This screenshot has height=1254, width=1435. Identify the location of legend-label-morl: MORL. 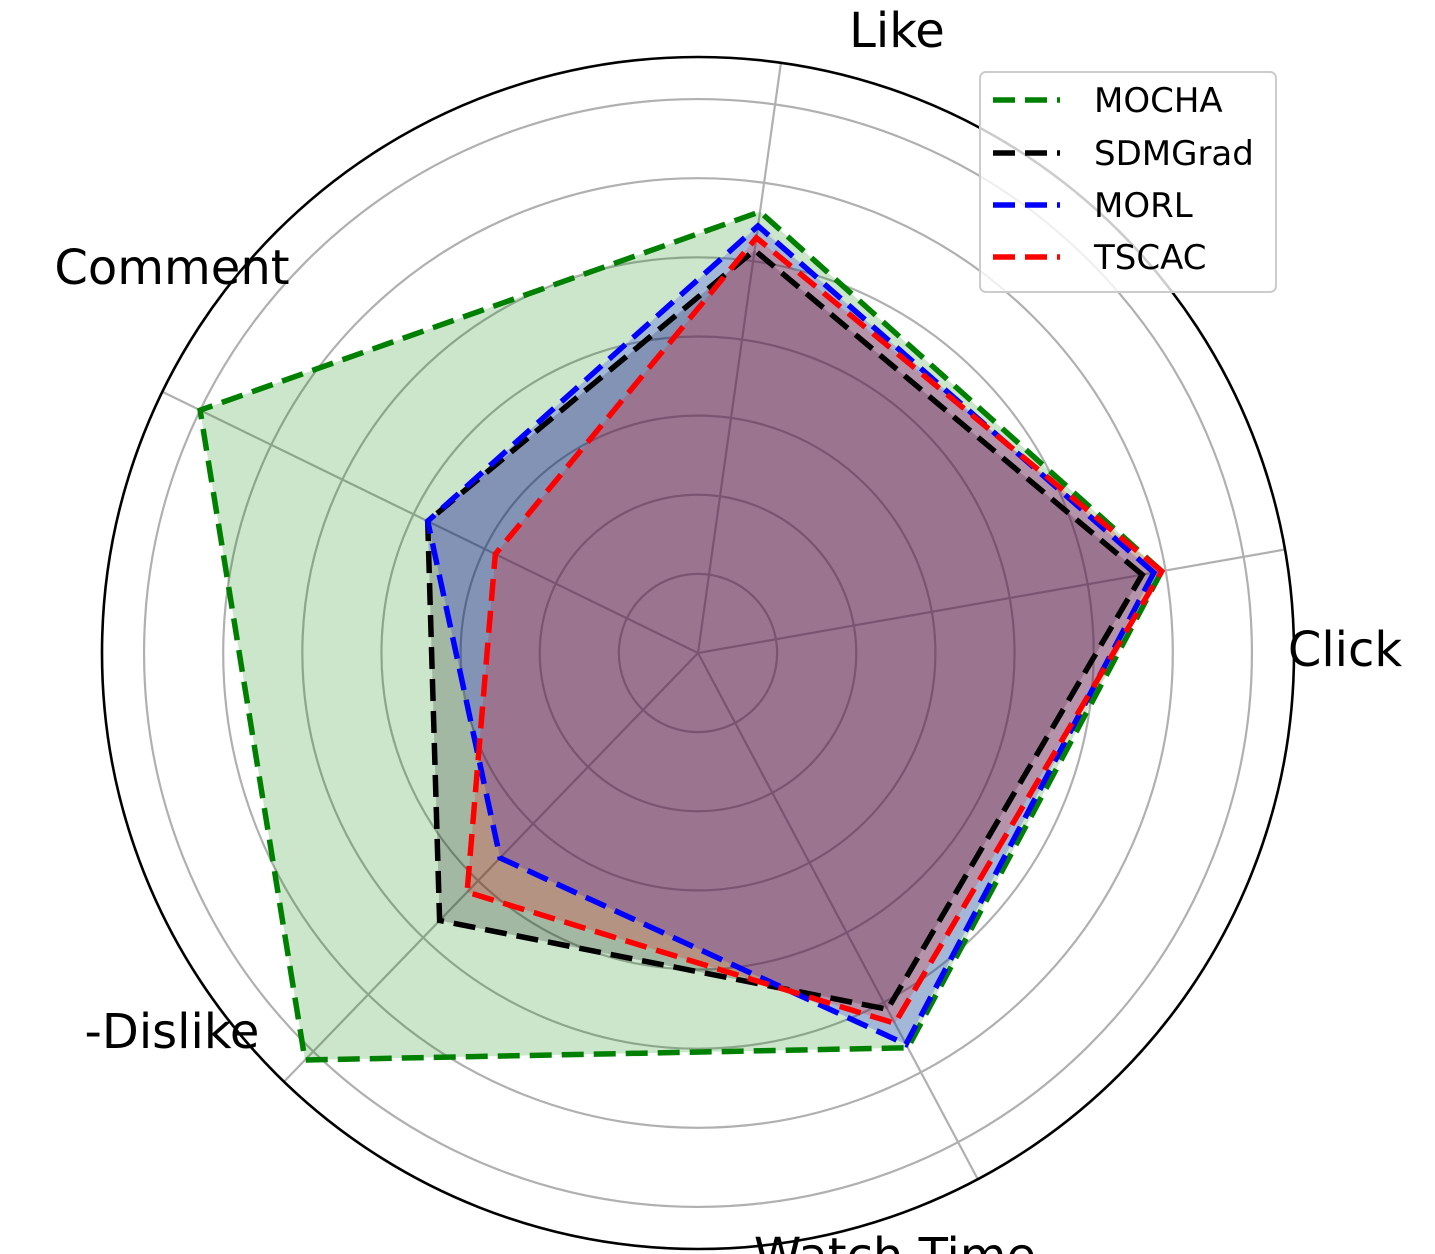
(1143, 206).